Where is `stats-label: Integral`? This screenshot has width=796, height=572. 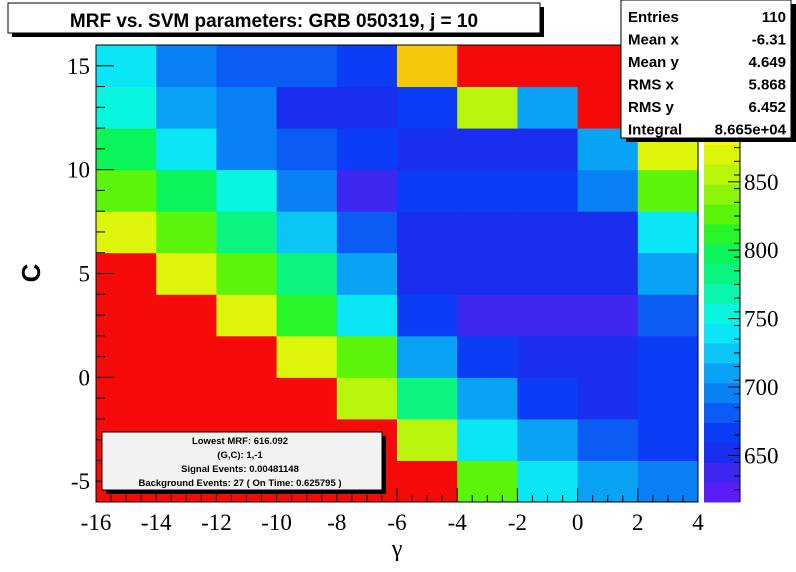
stats-label: Integral is located at coordinates (655, 130).